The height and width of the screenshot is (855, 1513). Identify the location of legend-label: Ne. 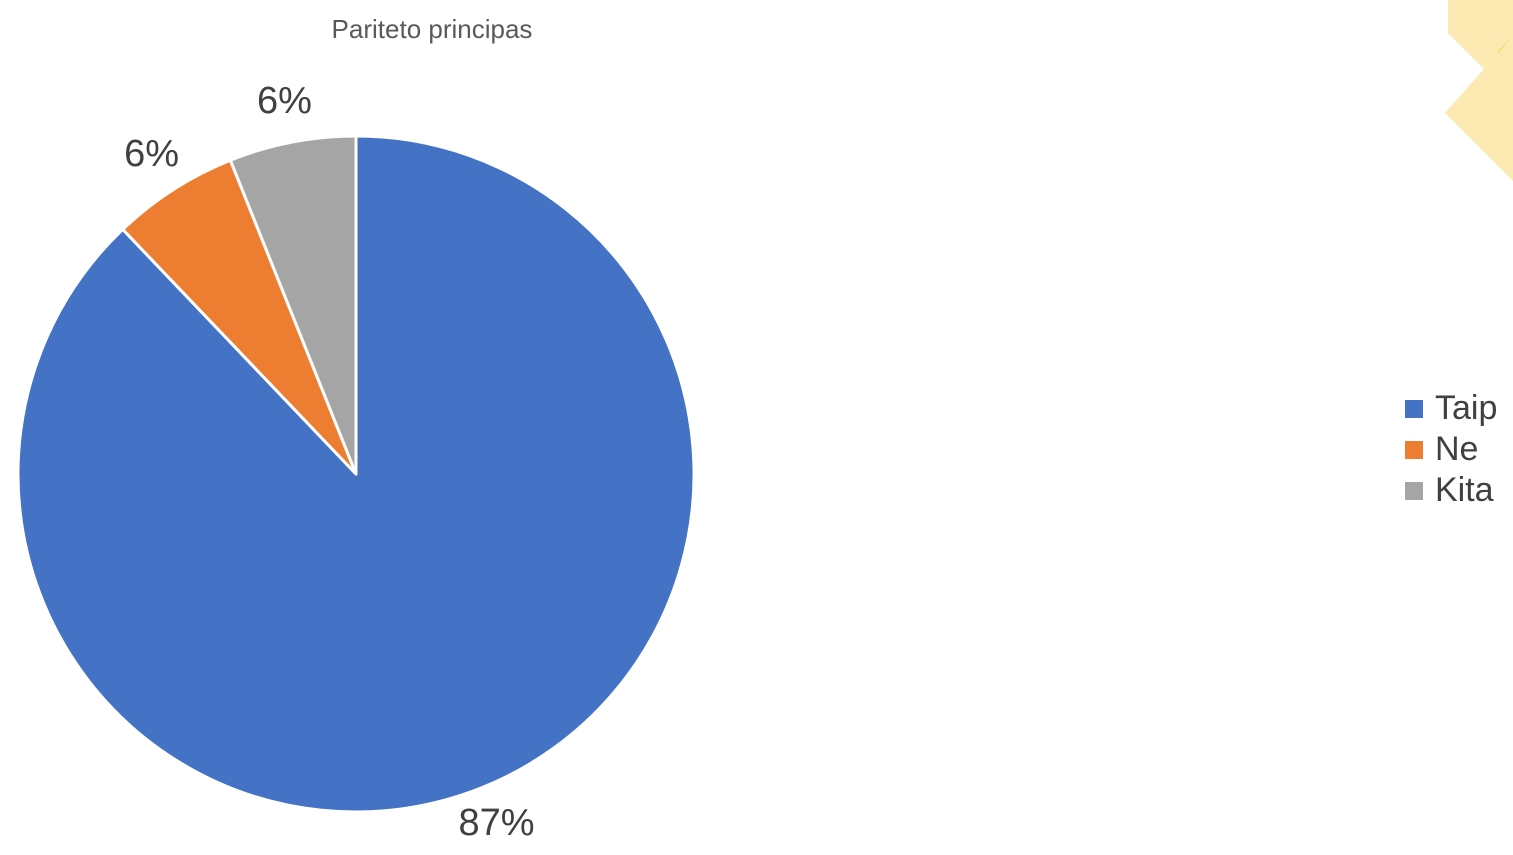
(1457, 449).